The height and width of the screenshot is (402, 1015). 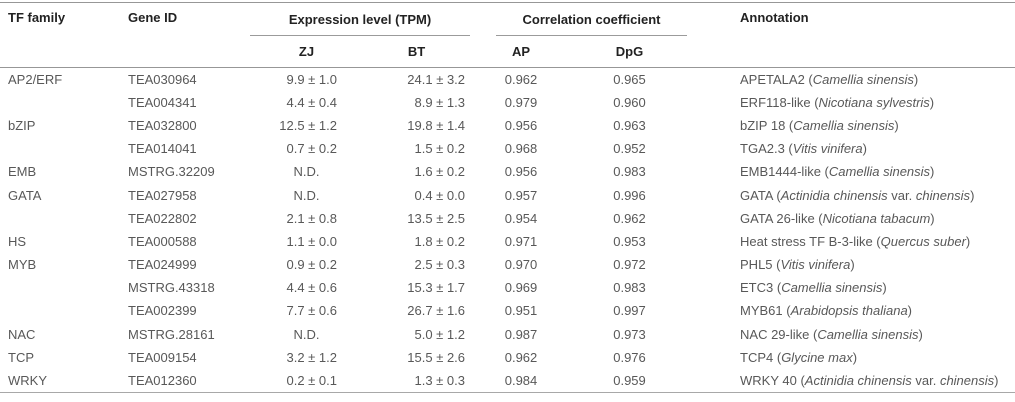 What do you see at coordinates (521, 195) in the screenshot?
I see `correlation-ap-cell: 0.957` at bounding box center [521, 195].